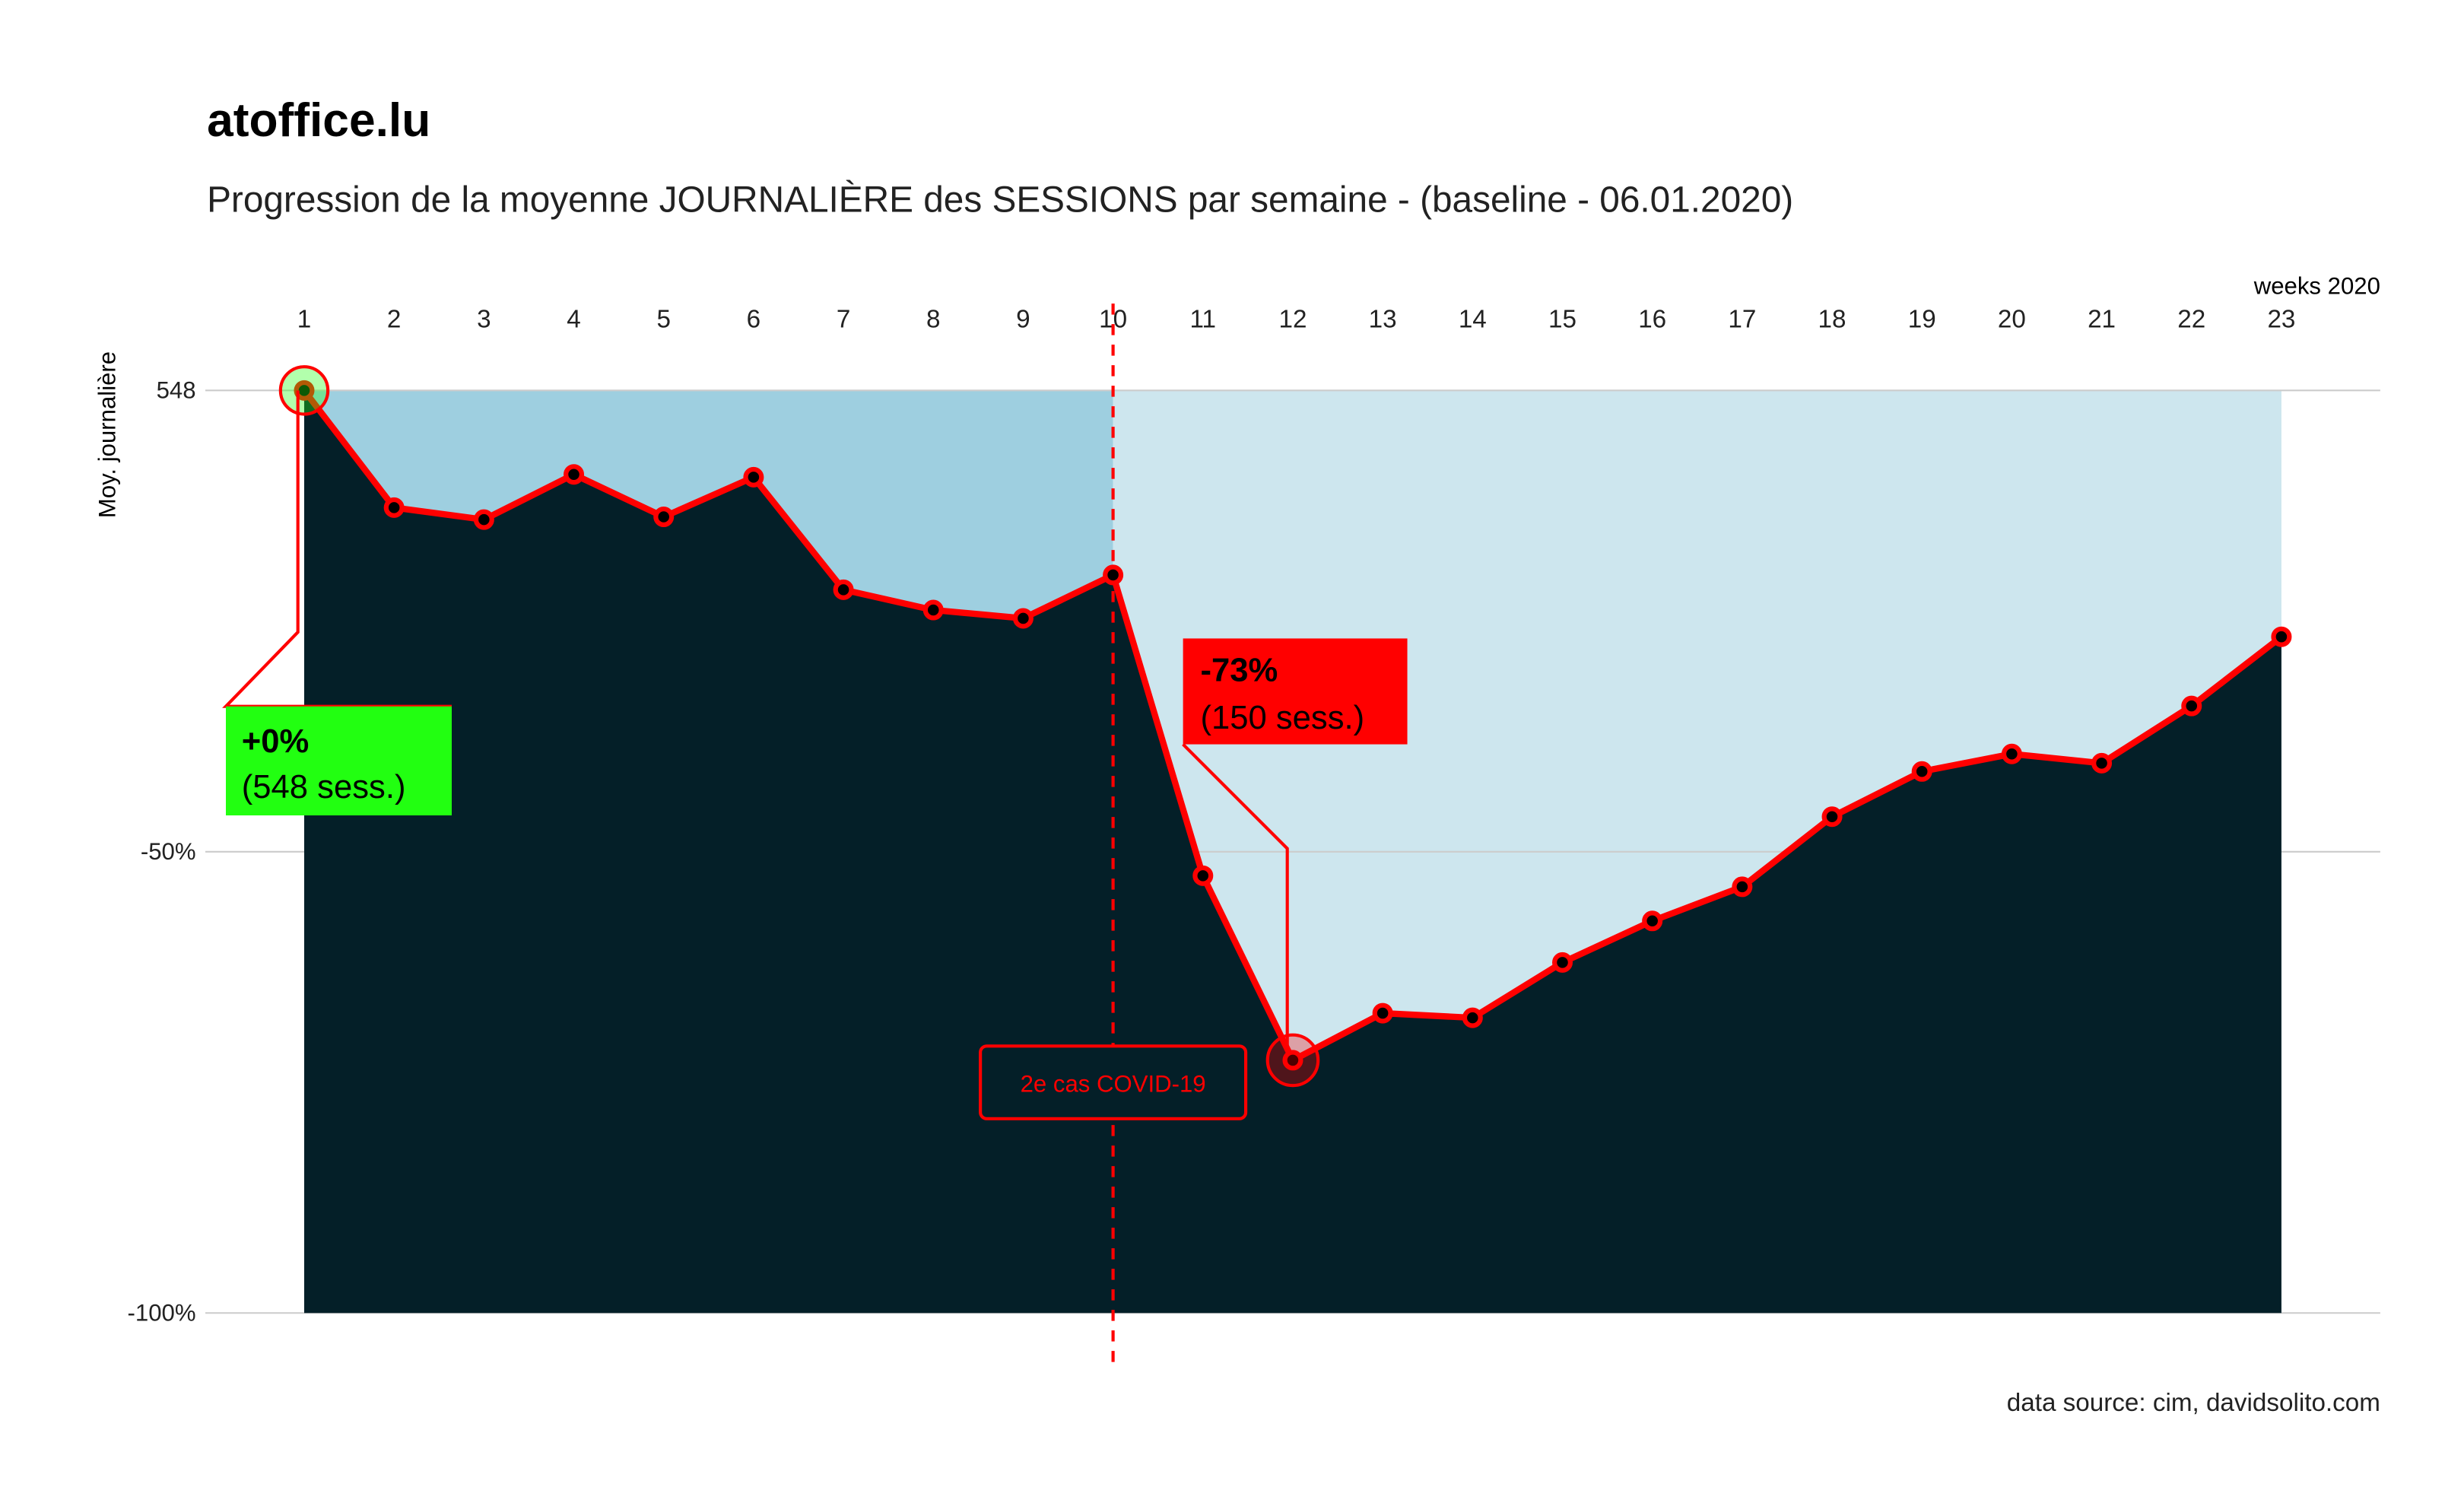 Image resolution: width=2464 pixels, height=1506 pixels. Describe the element at coordinates (1383, 319) in the screenshot. I see `x-tick-label: 13` at that location.